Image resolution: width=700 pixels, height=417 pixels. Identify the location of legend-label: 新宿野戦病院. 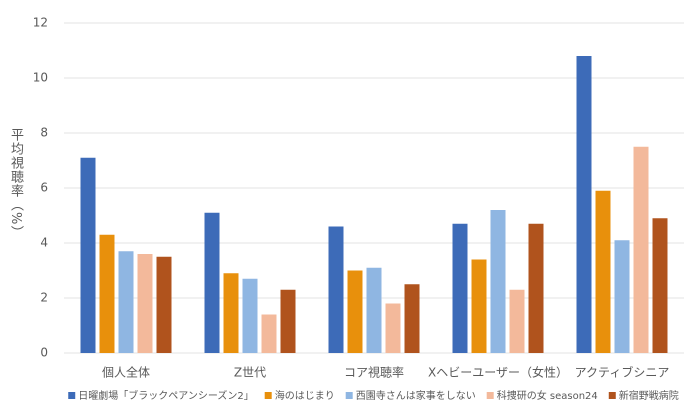
(649, 395).